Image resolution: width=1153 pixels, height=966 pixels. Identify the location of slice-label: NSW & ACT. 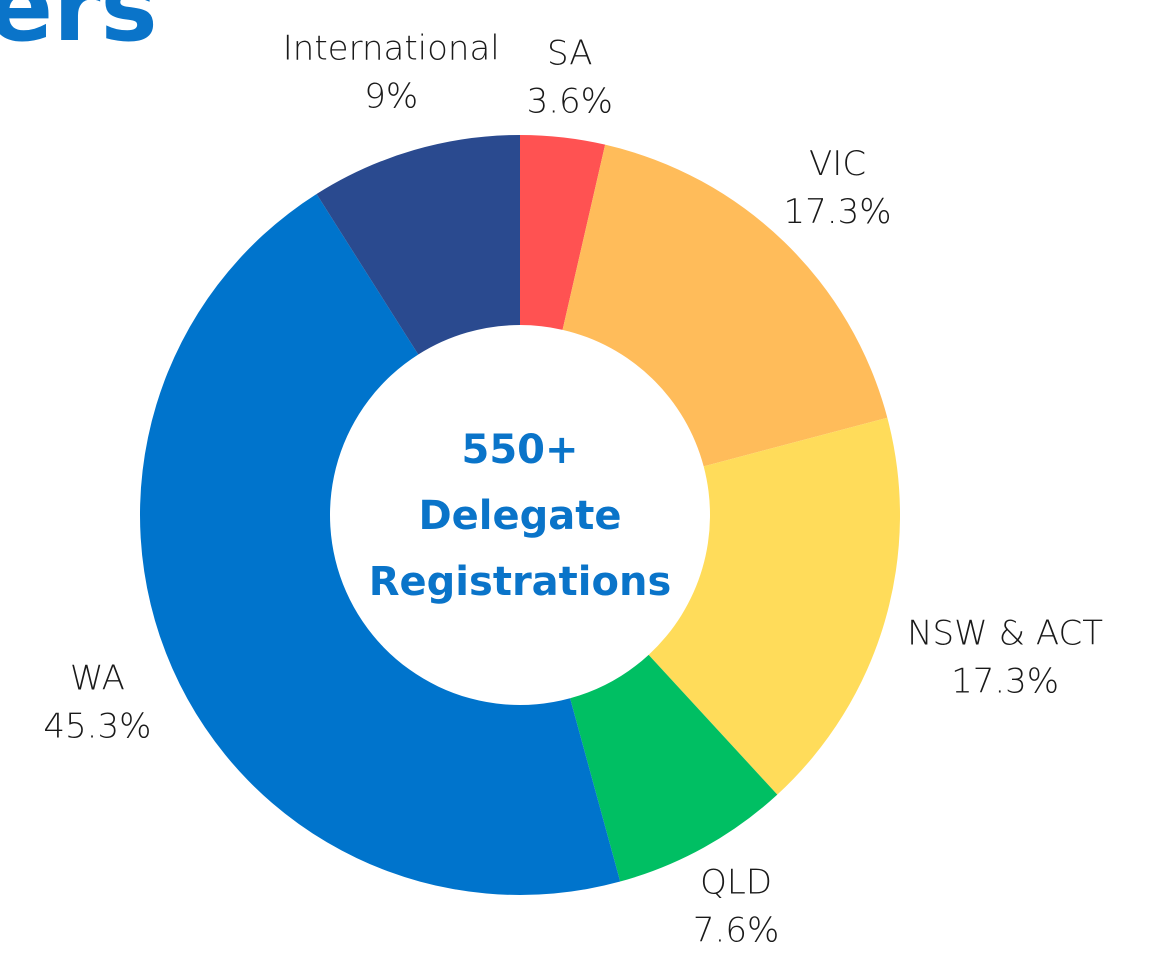
(1005, 634).